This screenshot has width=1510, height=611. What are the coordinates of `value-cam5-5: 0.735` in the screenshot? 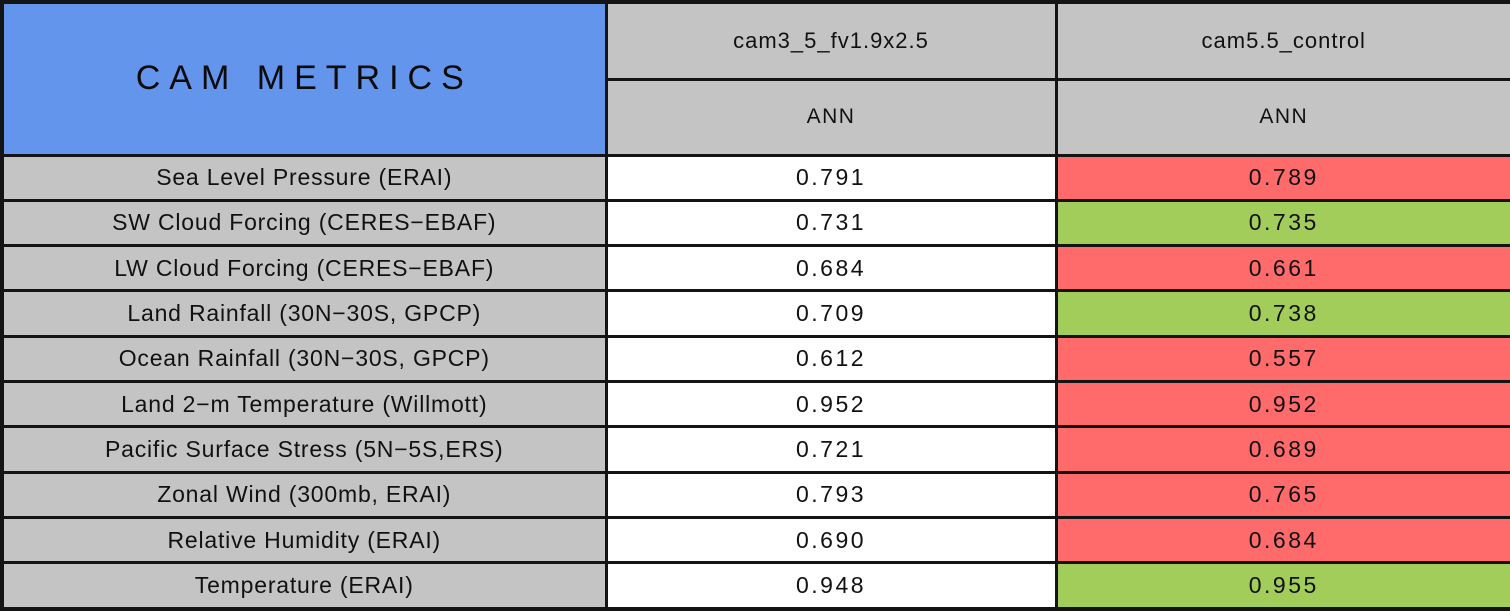 It's located at (1282, 223).